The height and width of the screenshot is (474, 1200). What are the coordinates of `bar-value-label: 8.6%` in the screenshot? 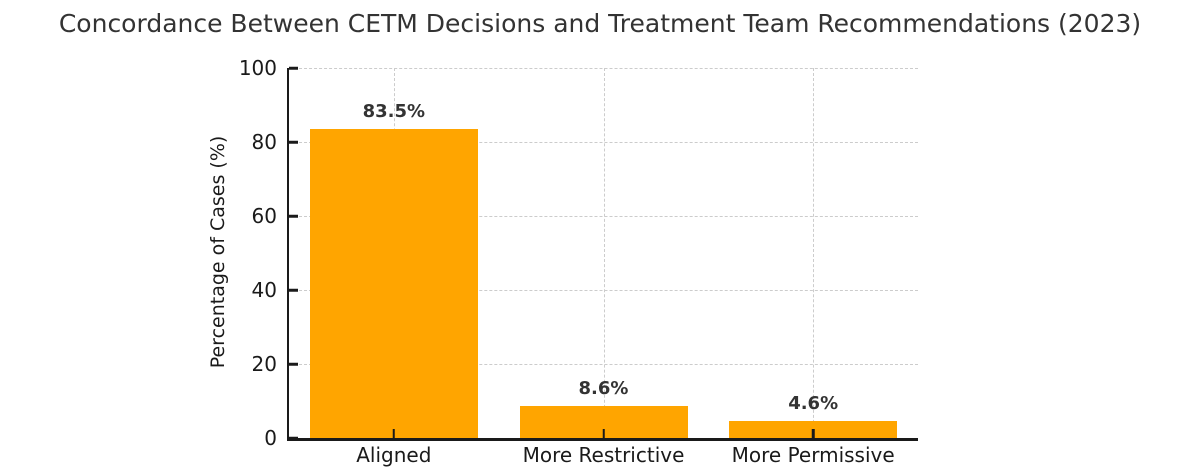 It's located at (603, 389).